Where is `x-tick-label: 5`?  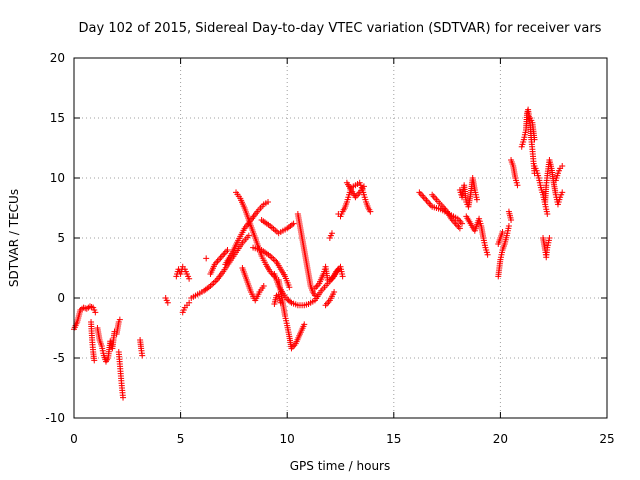
x-tick-label: 5 is located at coordinates (181, 439).